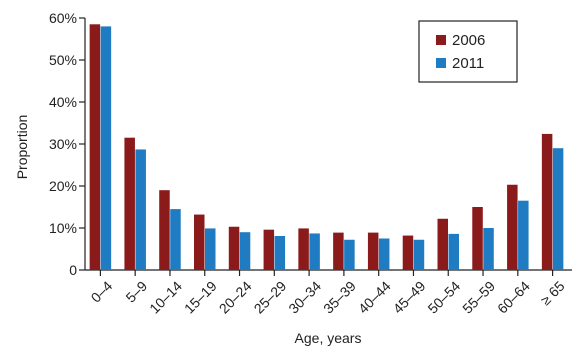  I want to click on legend-swatch-2006, so click(441, 40).